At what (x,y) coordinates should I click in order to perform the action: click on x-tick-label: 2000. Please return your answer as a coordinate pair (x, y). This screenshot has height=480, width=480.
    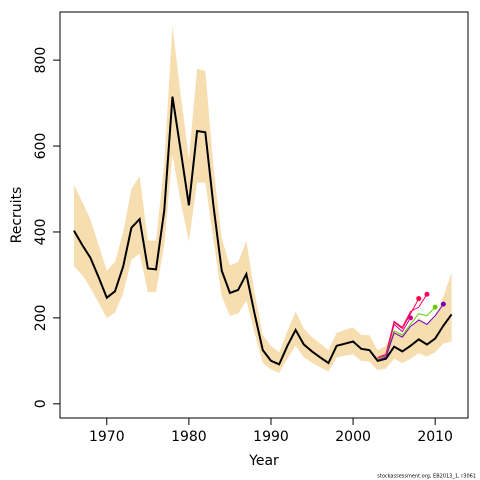
    Looking at the image, I should click on (353, 437).